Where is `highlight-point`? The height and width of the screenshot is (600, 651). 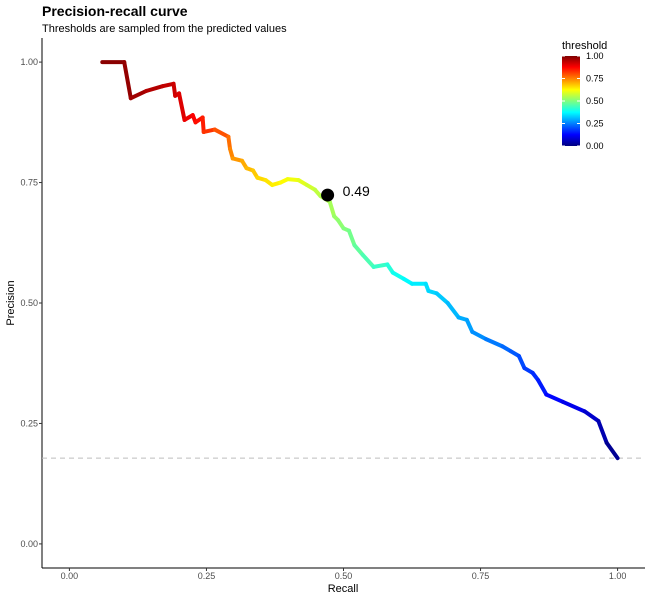 highlight-point is located at coordinates (328, 195).